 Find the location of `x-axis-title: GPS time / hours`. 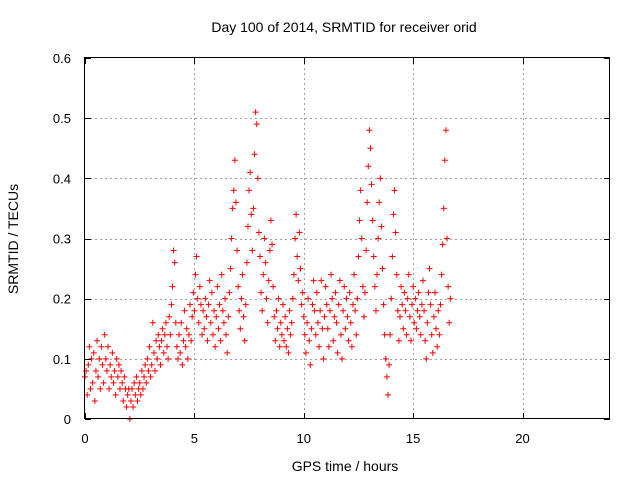

x-axis-title: GPS time / hours is located at coordinates (345, 466).